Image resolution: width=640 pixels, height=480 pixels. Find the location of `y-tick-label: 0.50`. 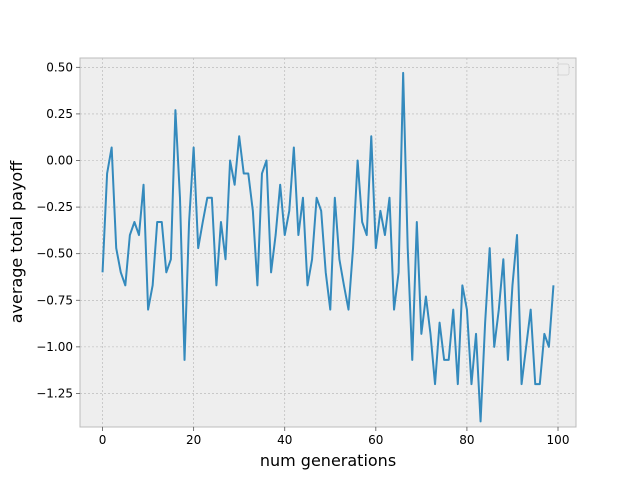

y-tick-label: 0.50 is located at coordinates (59, 67).